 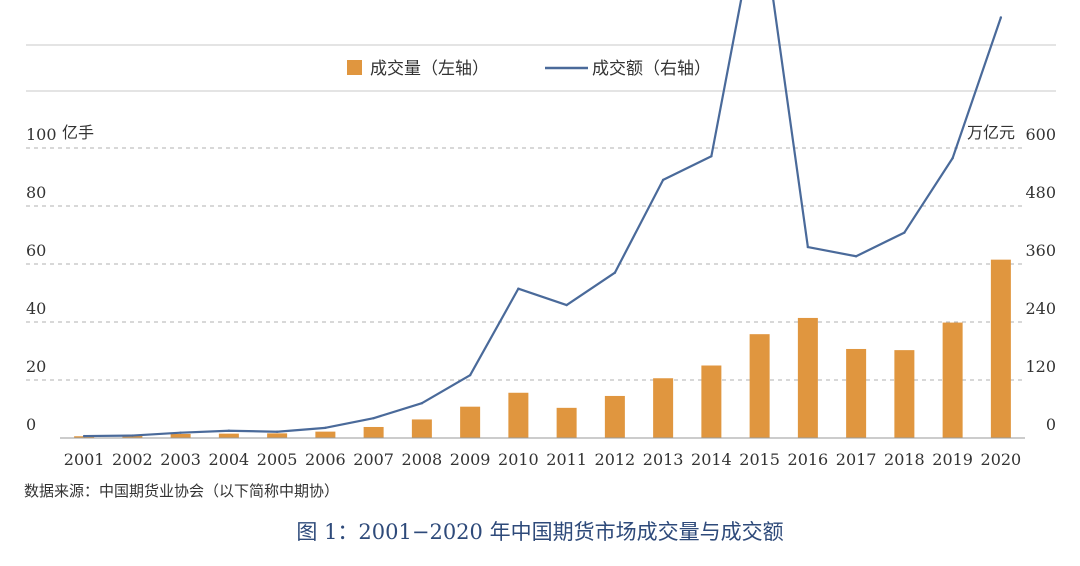 What do you see at coordinates (422, 459) in the screenshot?
I see `x-tick-label: 2008` at bounding box center [422, 459].